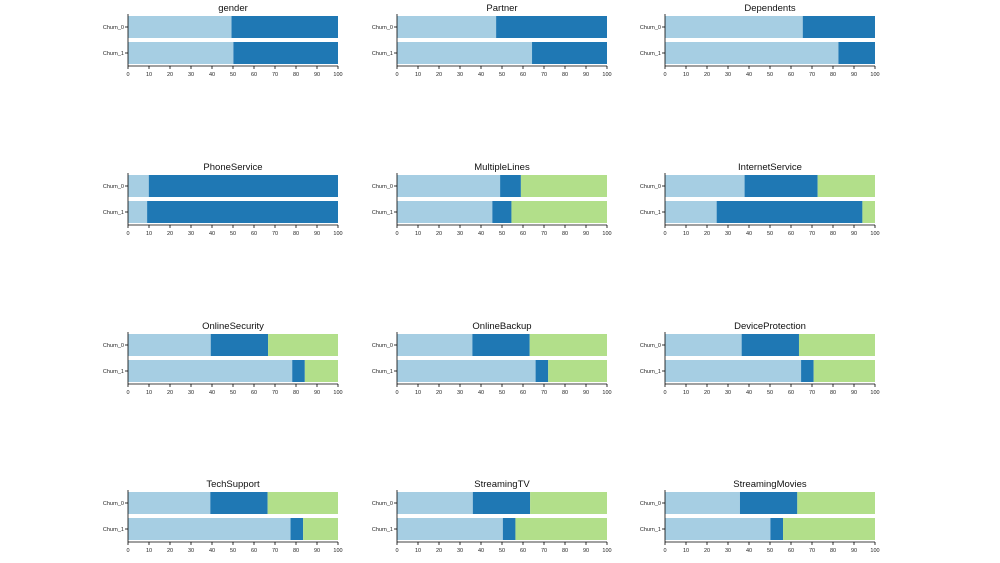 This screenshot has height=563, width=1000. Describe the element at coordinates (501, 8) in the screenshot. I see `chart-title: Partner` at that location.